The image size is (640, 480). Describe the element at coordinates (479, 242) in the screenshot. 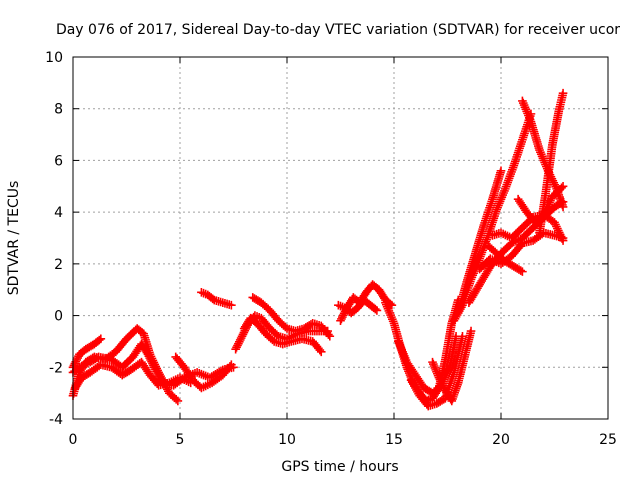

I see `series-sat_q` at that location.